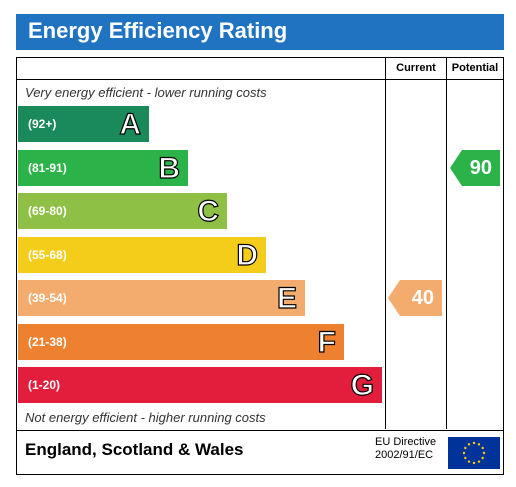 The width and height of the screenshot is (516, 487). What do you see at coordinates (44, 385) in the screenshot?
I see `band-range-label: (1-20)` at bounding box center [44, 385].